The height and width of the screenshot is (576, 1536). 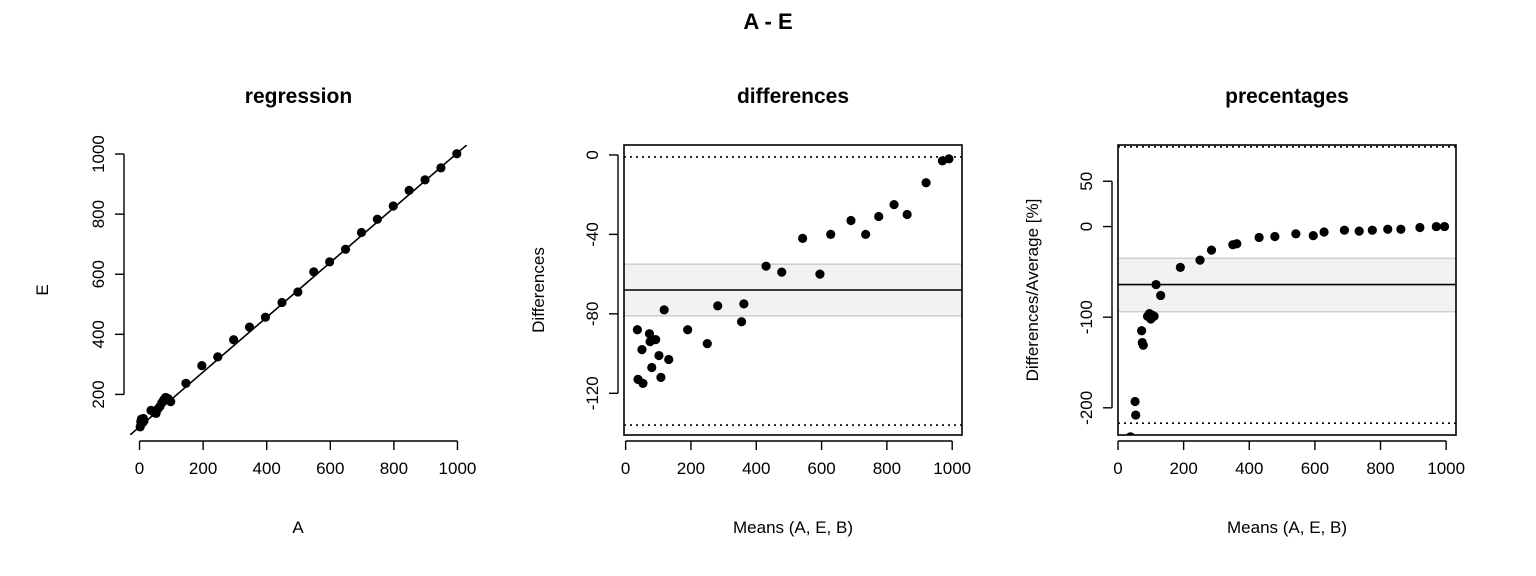 I want to click on chart-2-title: differences, so click(x=793, y=96).